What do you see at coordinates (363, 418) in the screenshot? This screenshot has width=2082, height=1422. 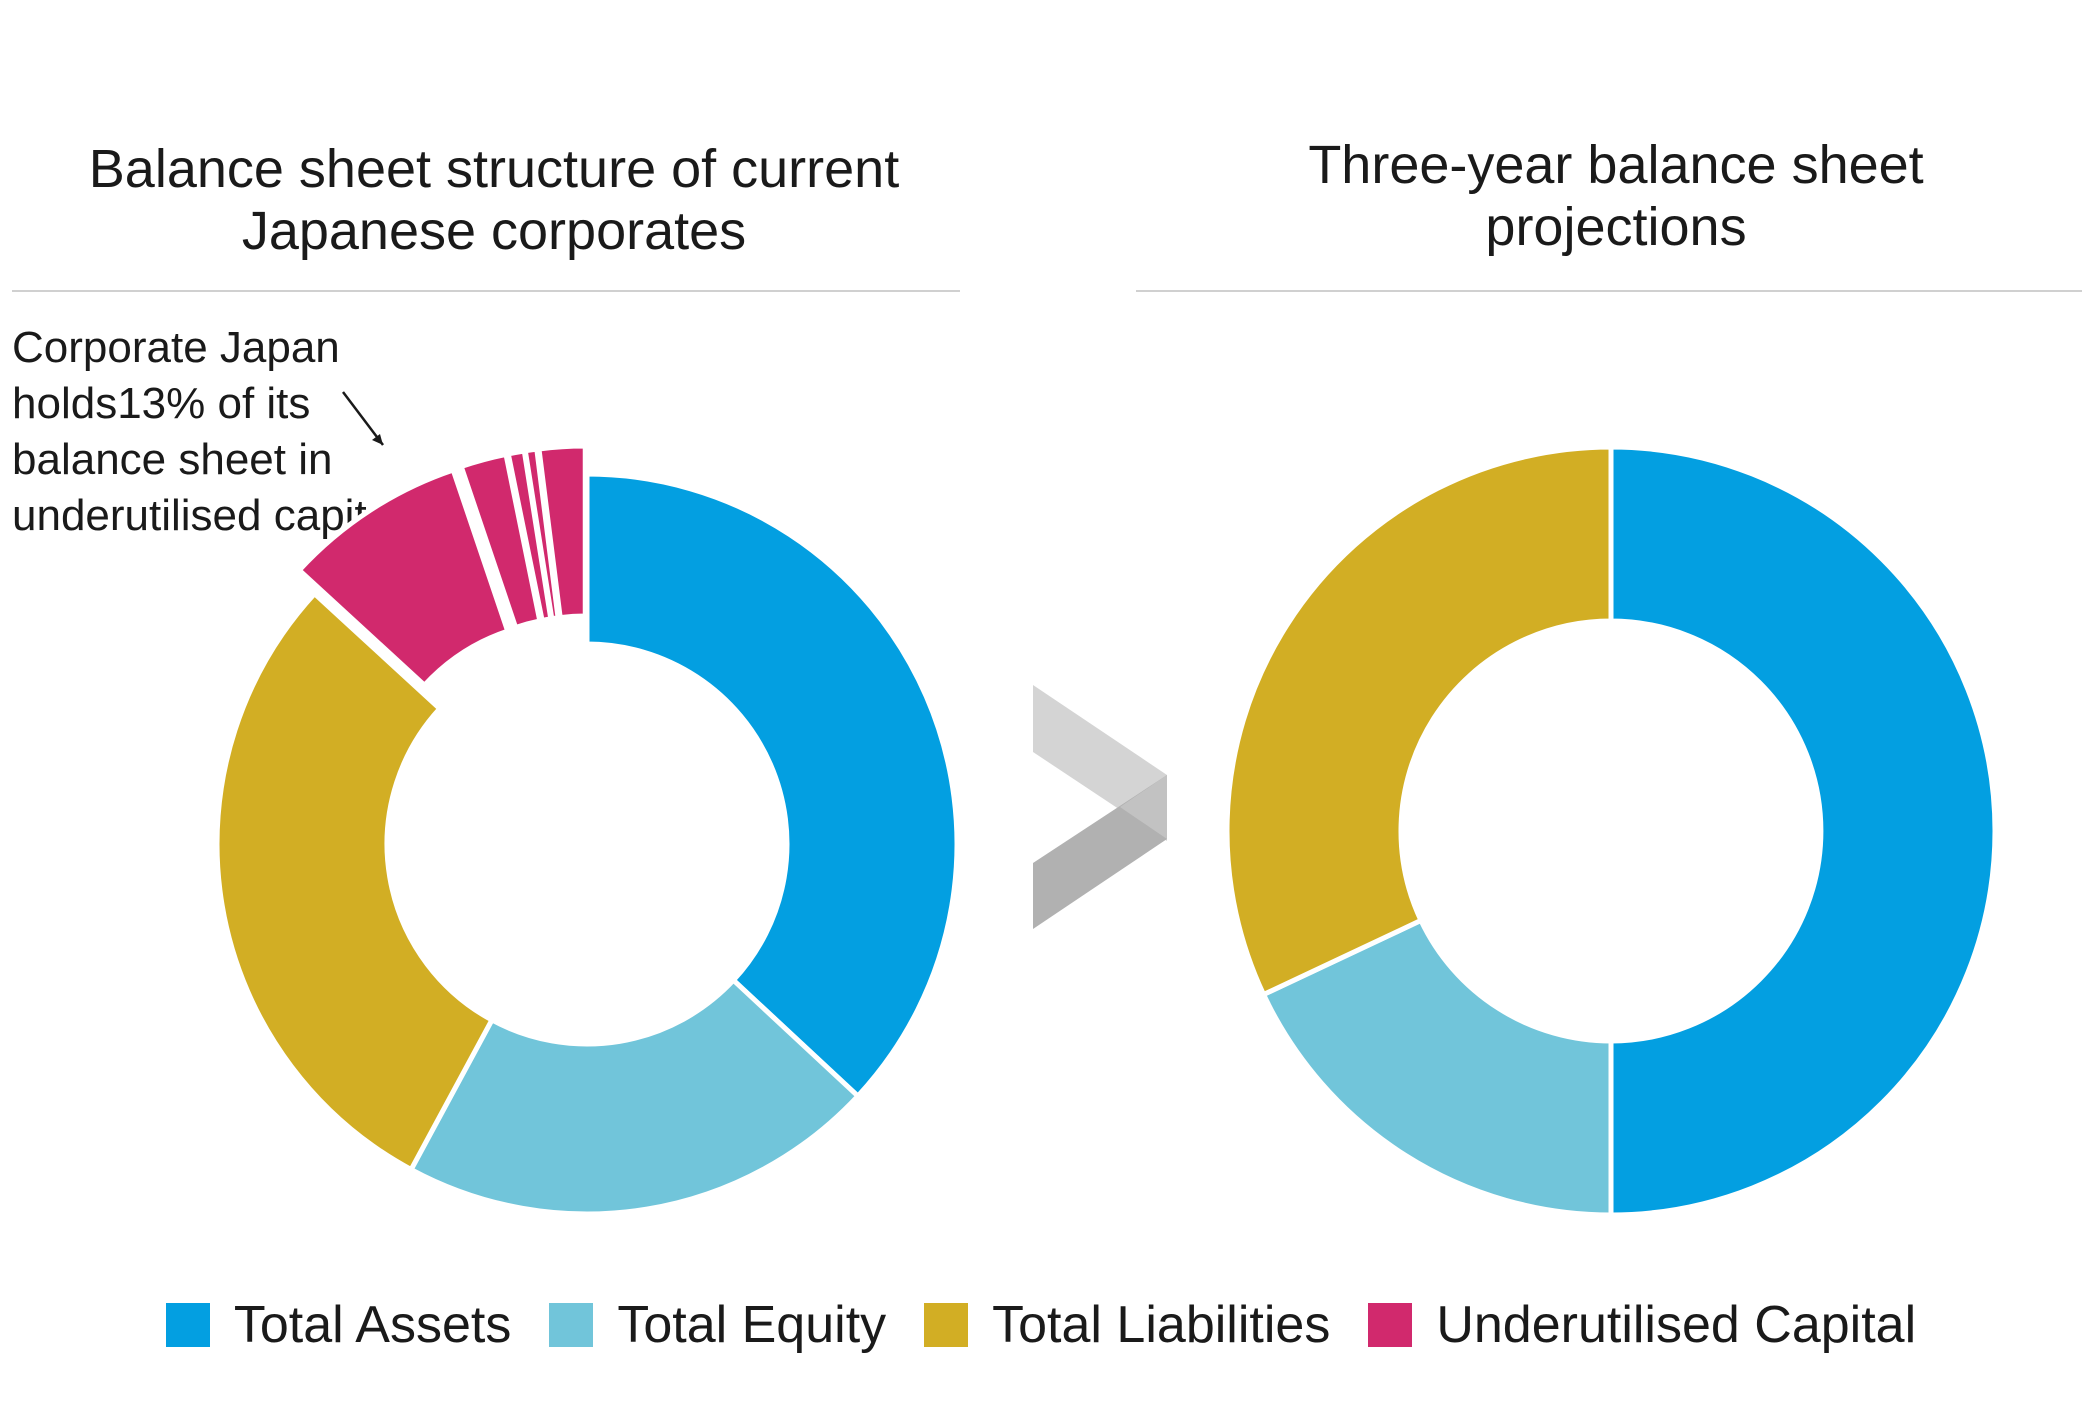 I see `annotation-arrow` at bounding box center [363, 418].